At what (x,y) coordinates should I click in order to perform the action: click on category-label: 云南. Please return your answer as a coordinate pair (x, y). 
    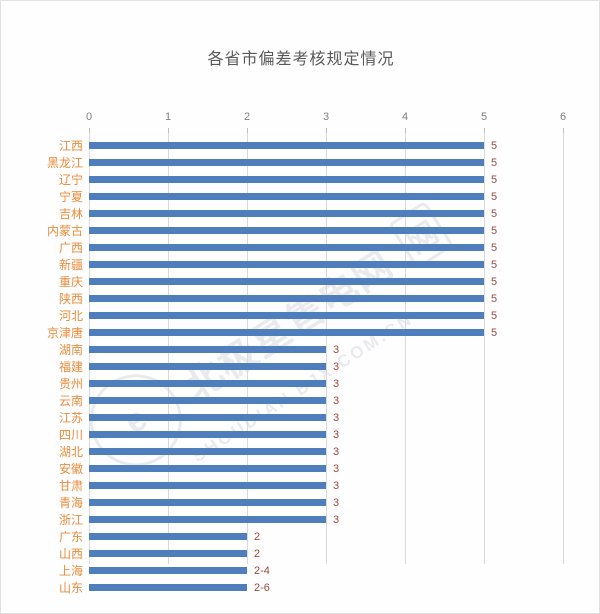
    Looking at the image, I should click on (70, 401).